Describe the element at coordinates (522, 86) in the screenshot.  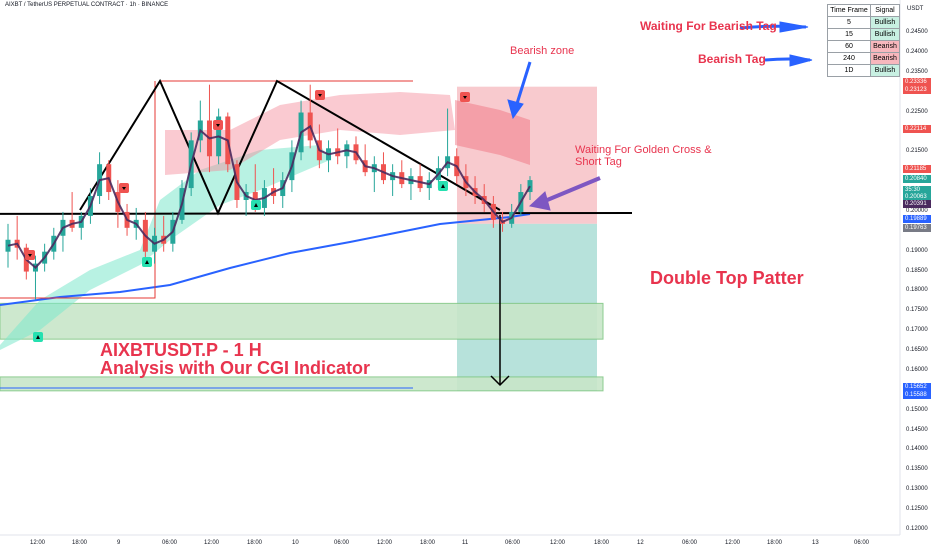
I see `arrow-bearish-zone-shaft` at that location.